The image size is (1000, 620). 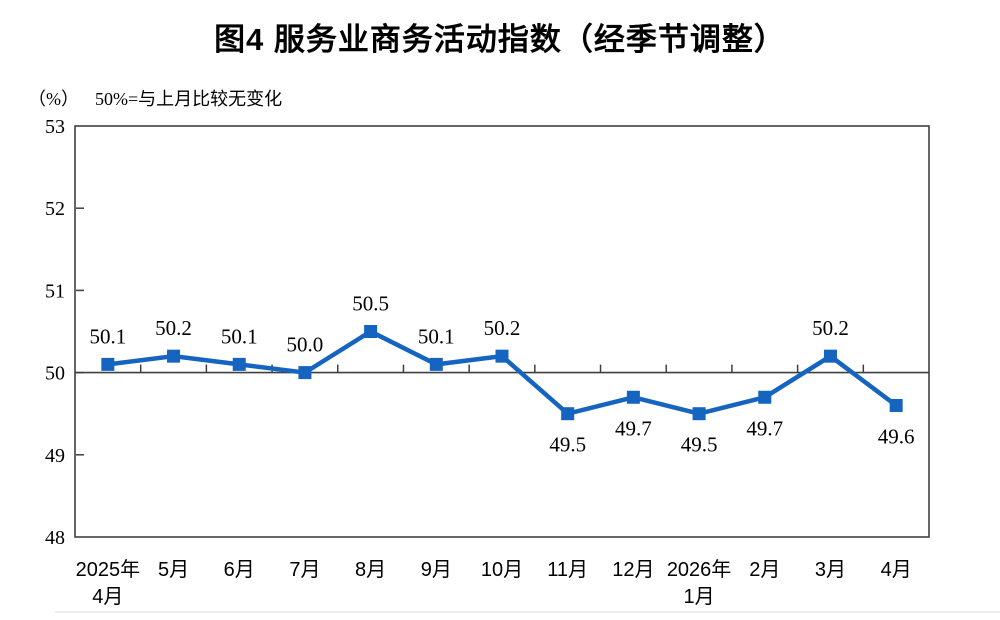 What do you see at coordinates (55, 456) in the screenshot?
I see `y-tick-label: 49` at bounding box center [55, 456].